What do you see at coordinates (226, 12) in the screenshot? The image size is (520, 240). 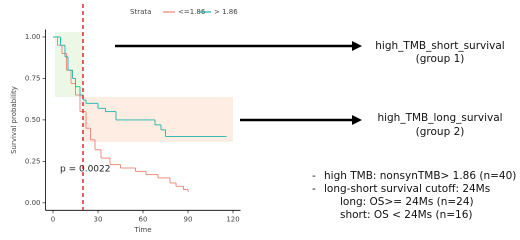 I see `legend-label: > 1.86` at bounding box center [226, 12].